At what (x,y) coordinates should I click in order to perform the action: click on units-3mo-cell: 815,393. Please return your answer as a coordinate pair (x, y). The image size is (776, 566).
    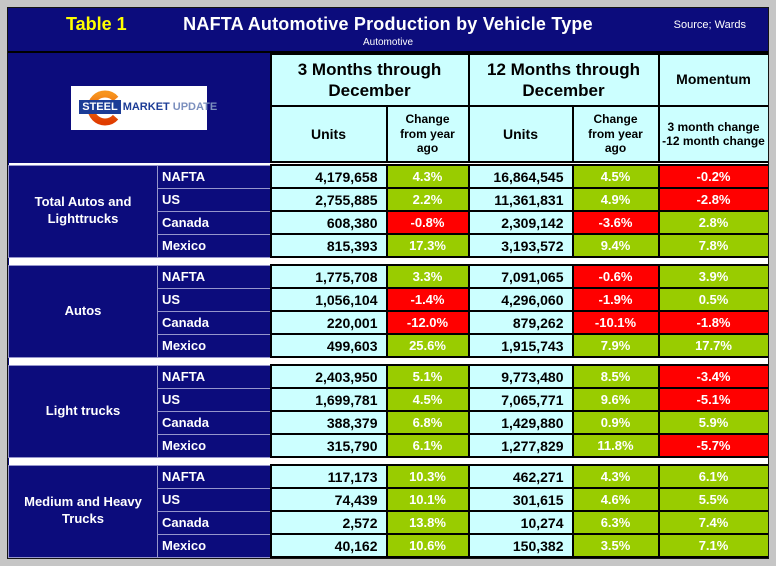
    Looking at the image, I should click on (328, 245).